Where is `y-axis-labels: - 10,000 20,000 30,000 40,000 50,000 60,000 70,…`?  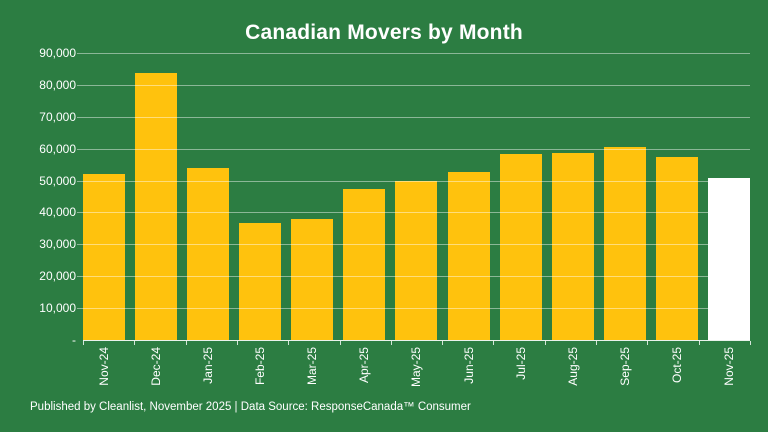
y-axis-labels: - 10,000 20,000 30,000 40,000 50,000 60,000 70,… is located at coordinates (38, 196).